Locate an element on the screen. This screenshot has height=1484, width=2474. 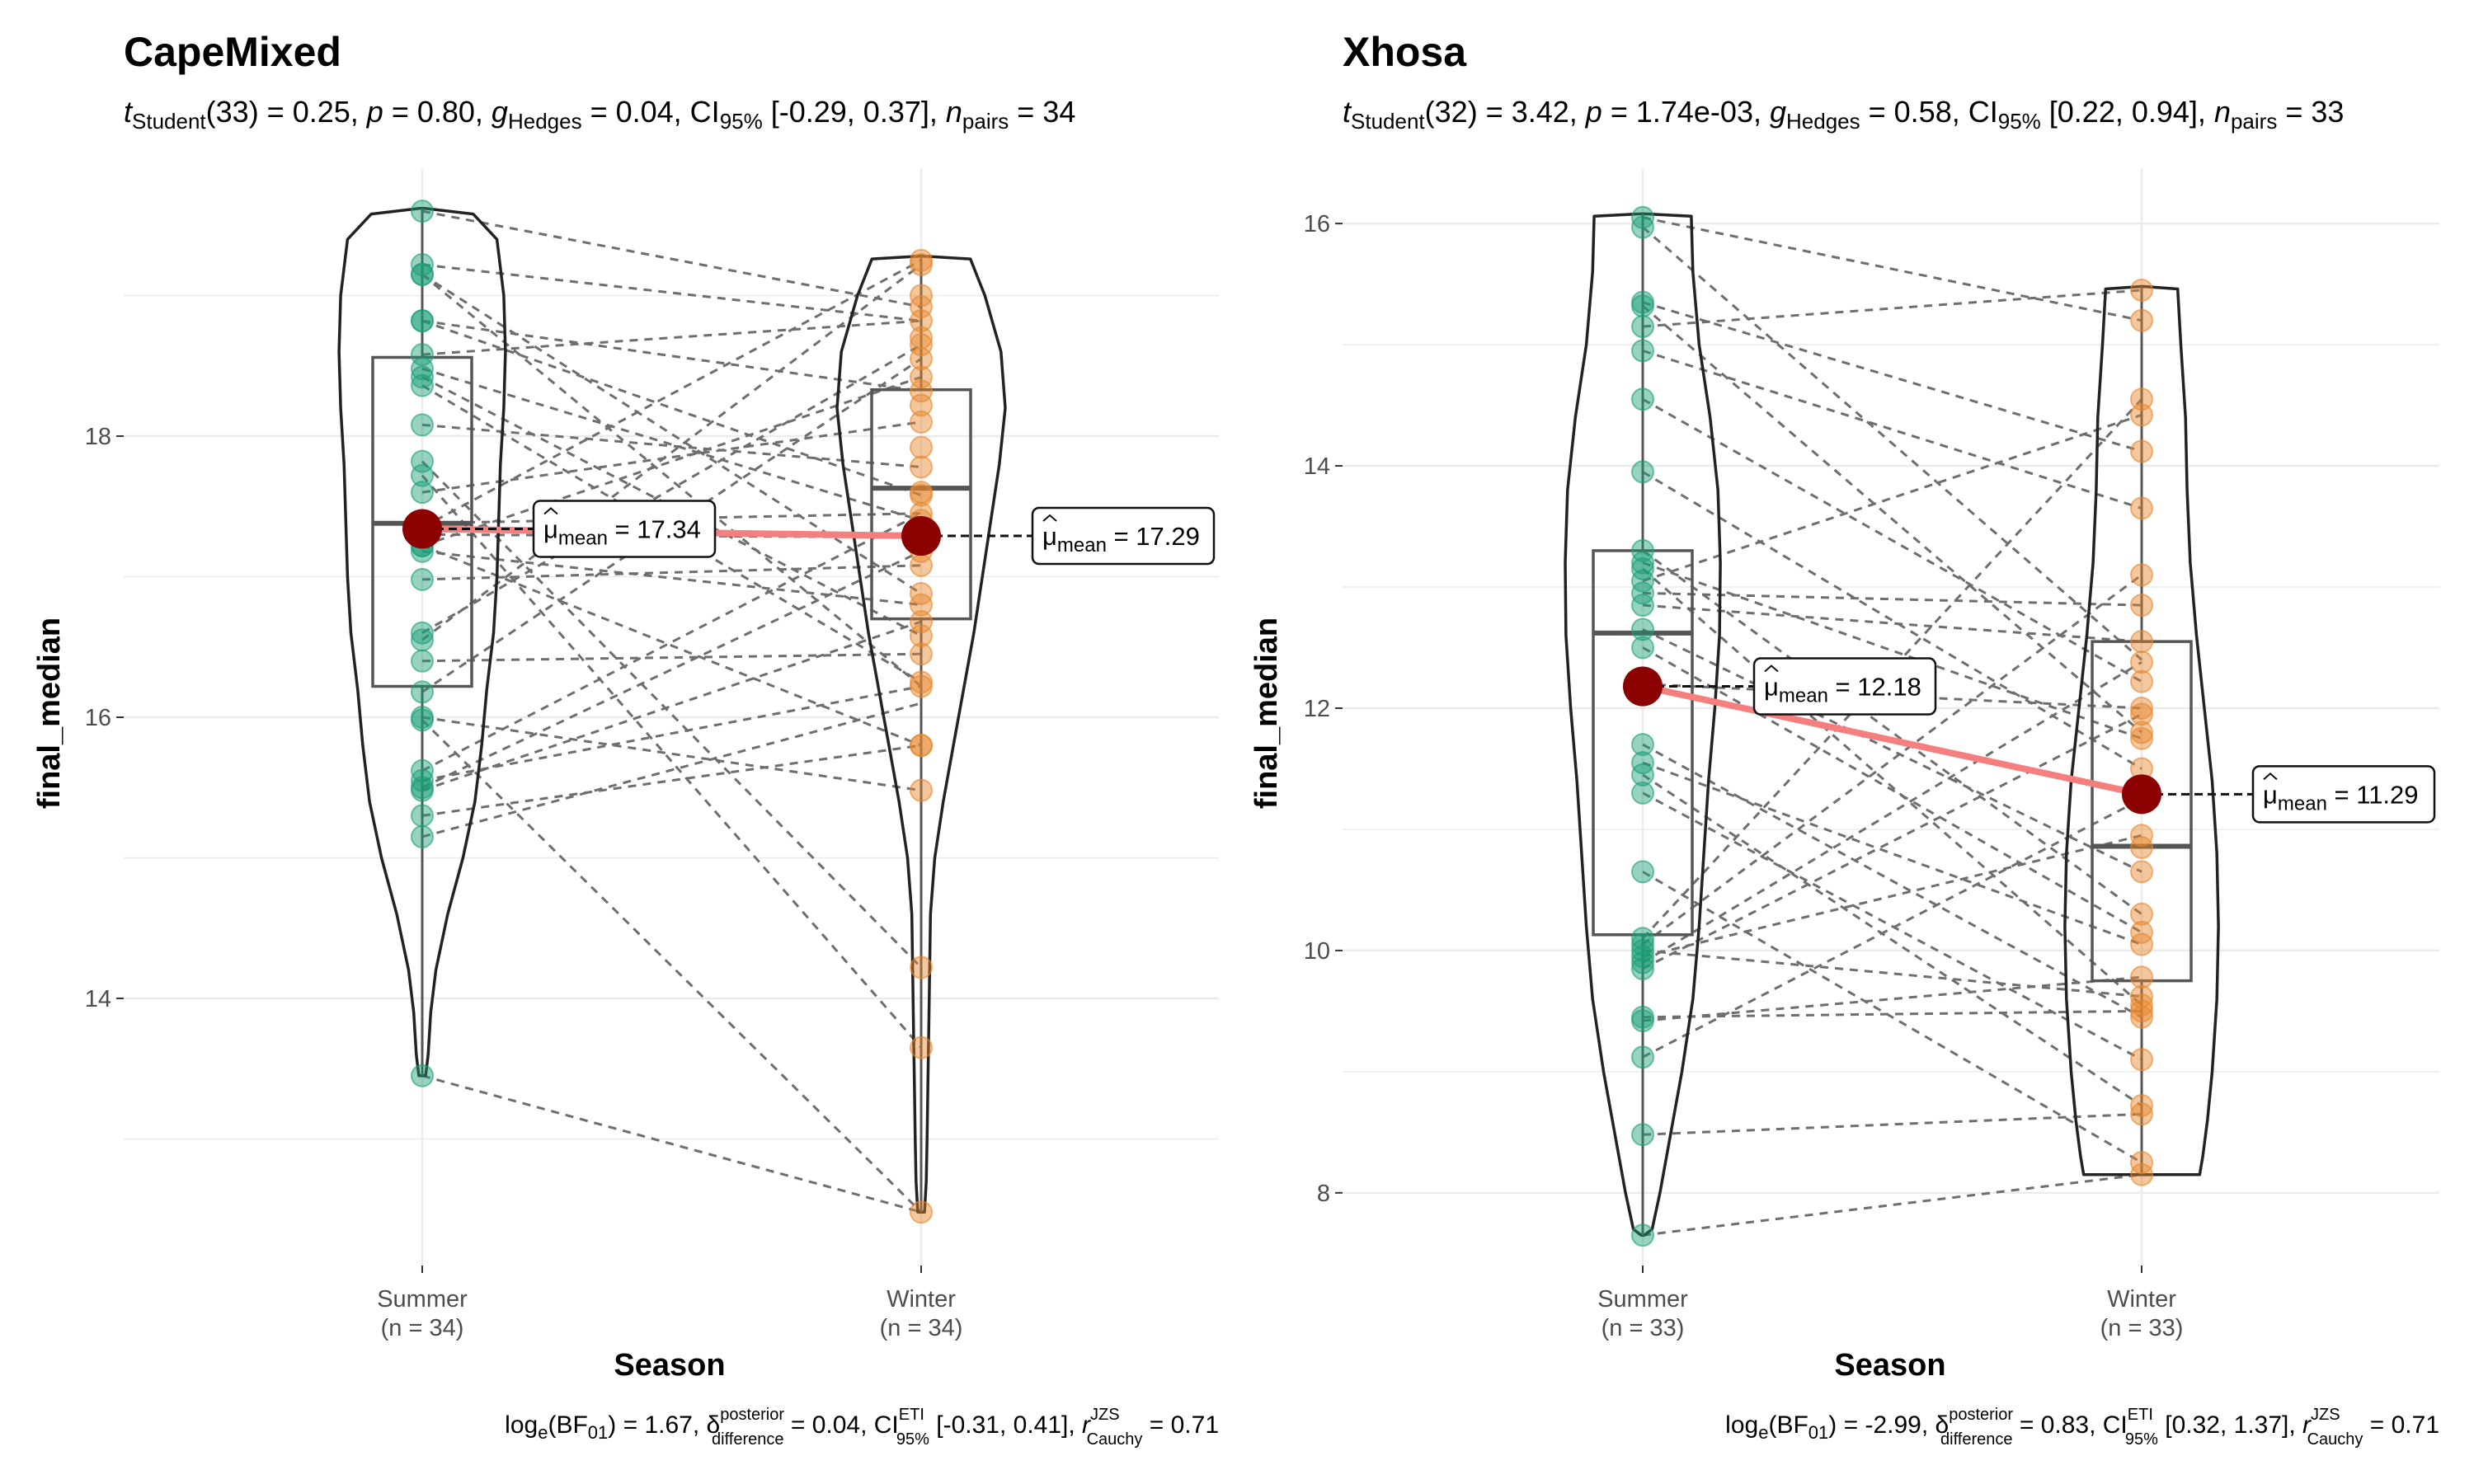
mean-connector-line is located at coordinates (1892, 740).